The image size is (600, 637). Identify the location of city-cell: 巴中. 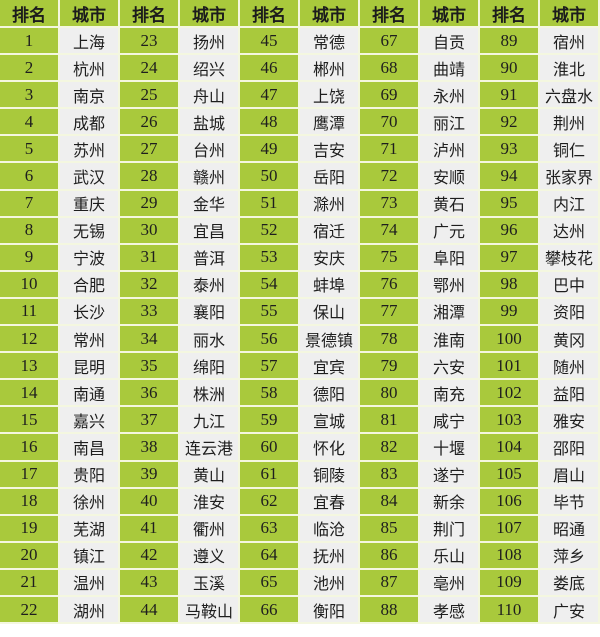
(570, 285).